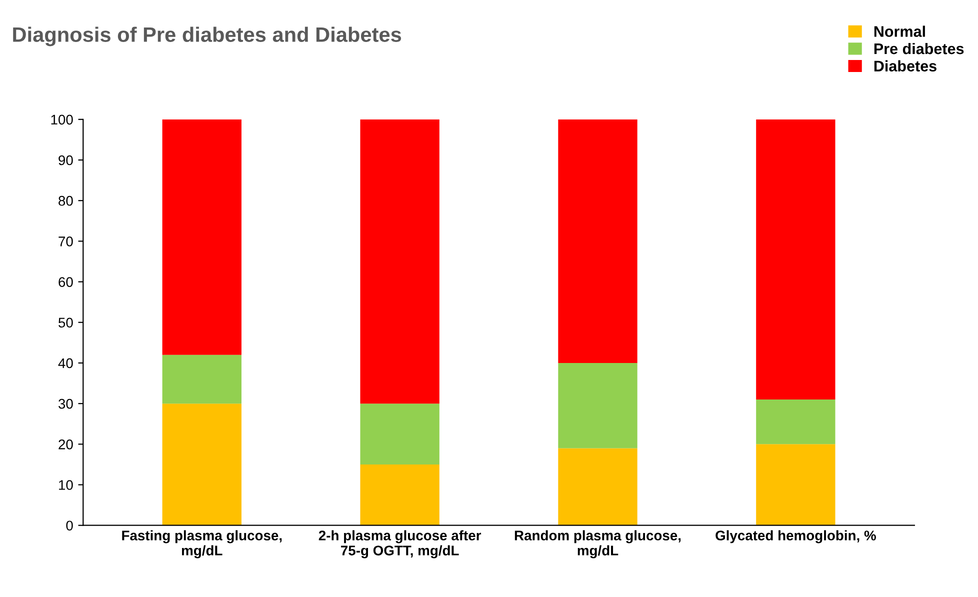 The width and height of the screenshot is (978, 597). Describe the element at coordinates (69, 525) in the screenshot. I see `y-tick-label: 0` at that location.